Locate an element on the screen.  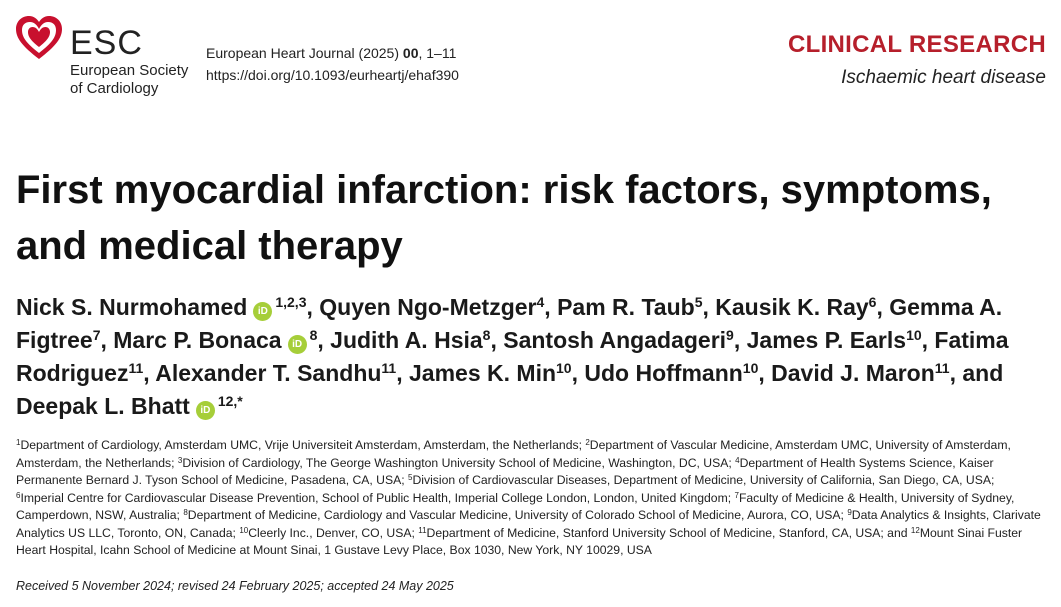
journal-citation: European Heart Journal (2025) 00, 1–11 is located at coordinates (332, 53).